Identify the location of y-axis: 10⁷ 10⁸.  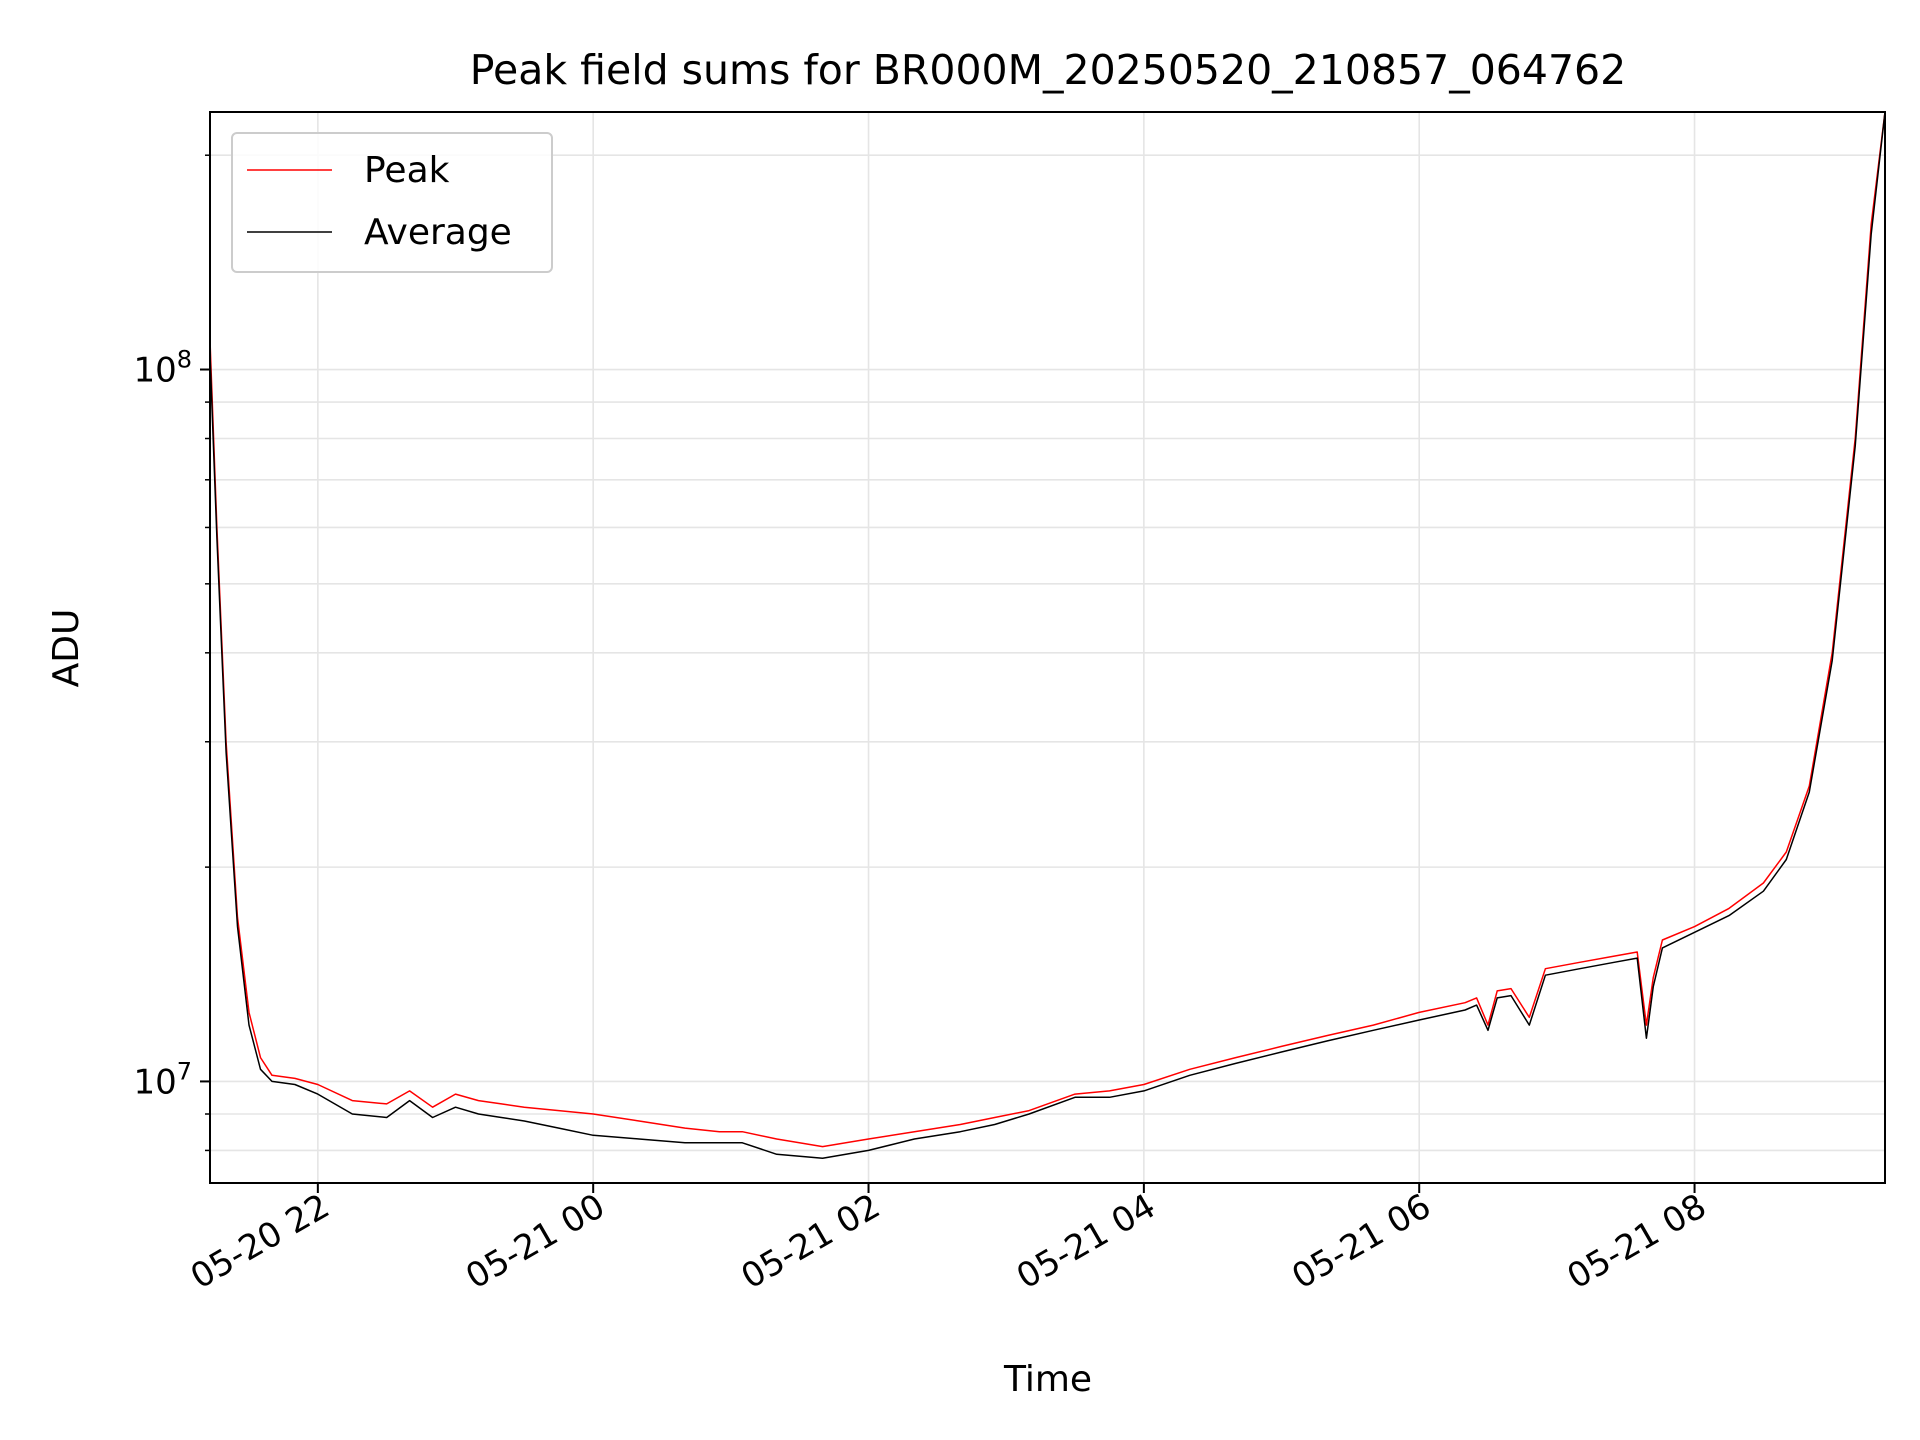
(171, 653).